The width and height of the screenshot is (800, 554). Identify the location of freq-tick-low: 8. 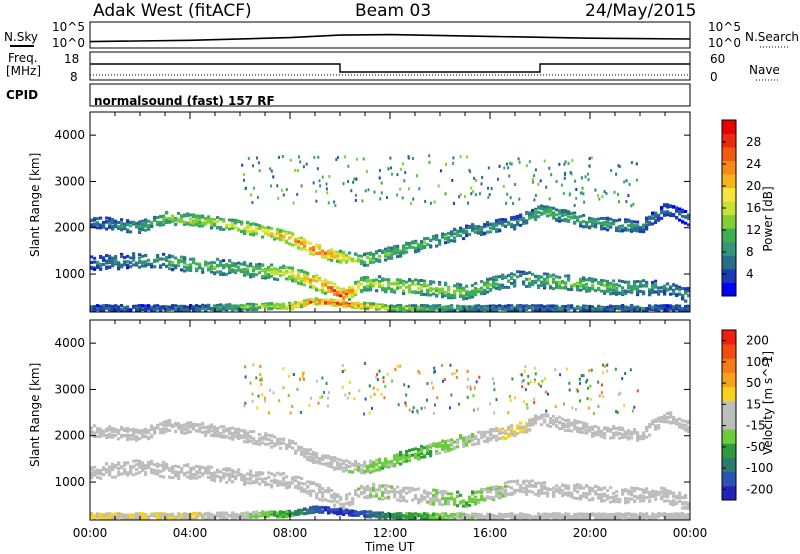
(74, 77).